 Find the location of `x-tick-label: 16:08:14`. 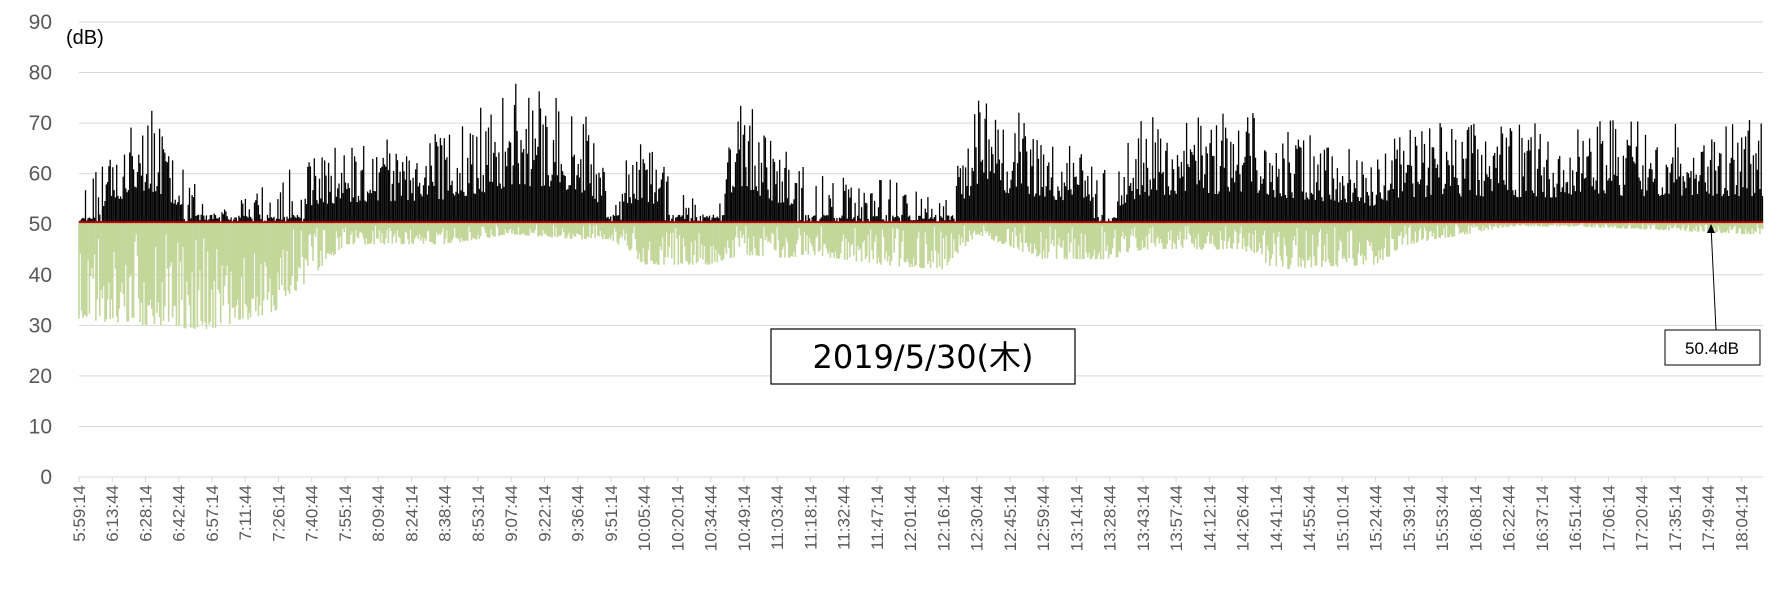

x-tick-label: 16:08:14 is located at coordinates (1475, 518).